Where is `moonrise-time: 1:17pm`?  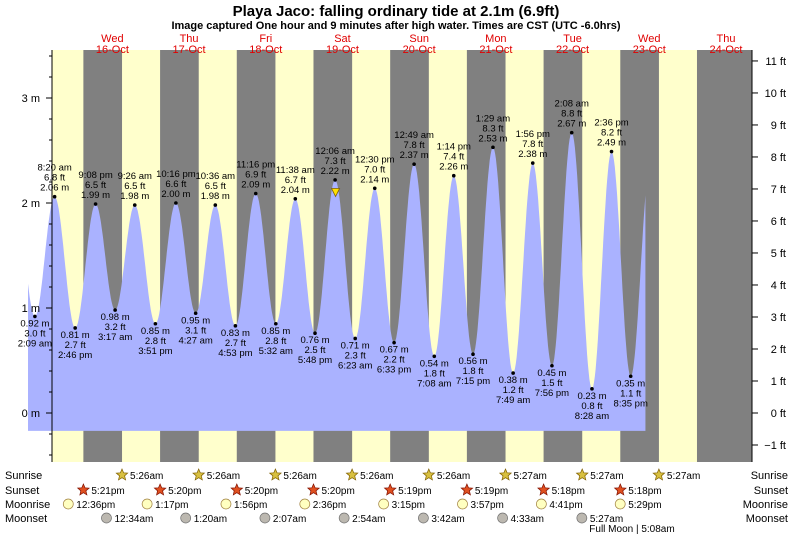
moonrise-time: 1:17pm is located at coordinates (171, 505).